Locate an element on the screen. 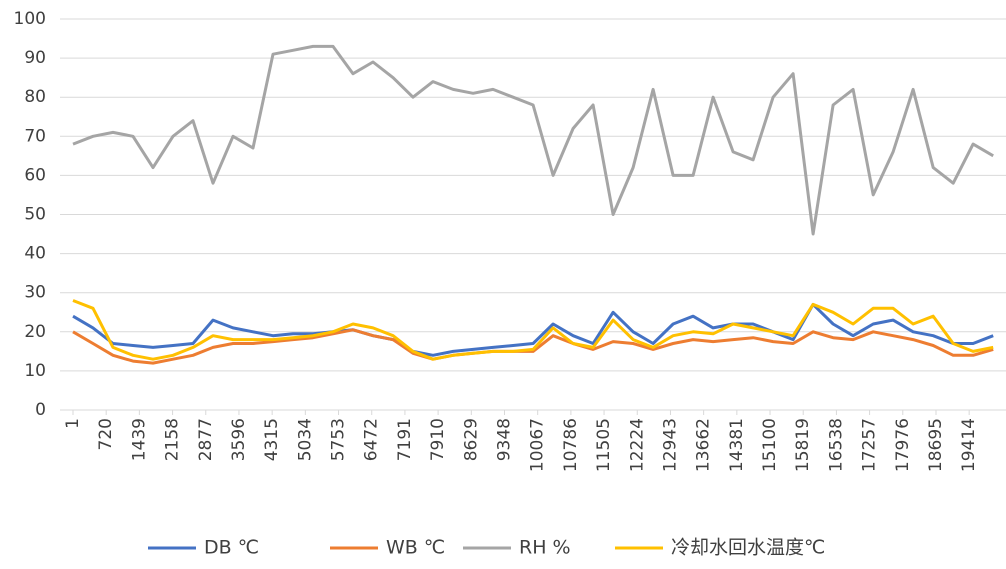  x-tick-label: 11505 is located at coordinates (604, 445).